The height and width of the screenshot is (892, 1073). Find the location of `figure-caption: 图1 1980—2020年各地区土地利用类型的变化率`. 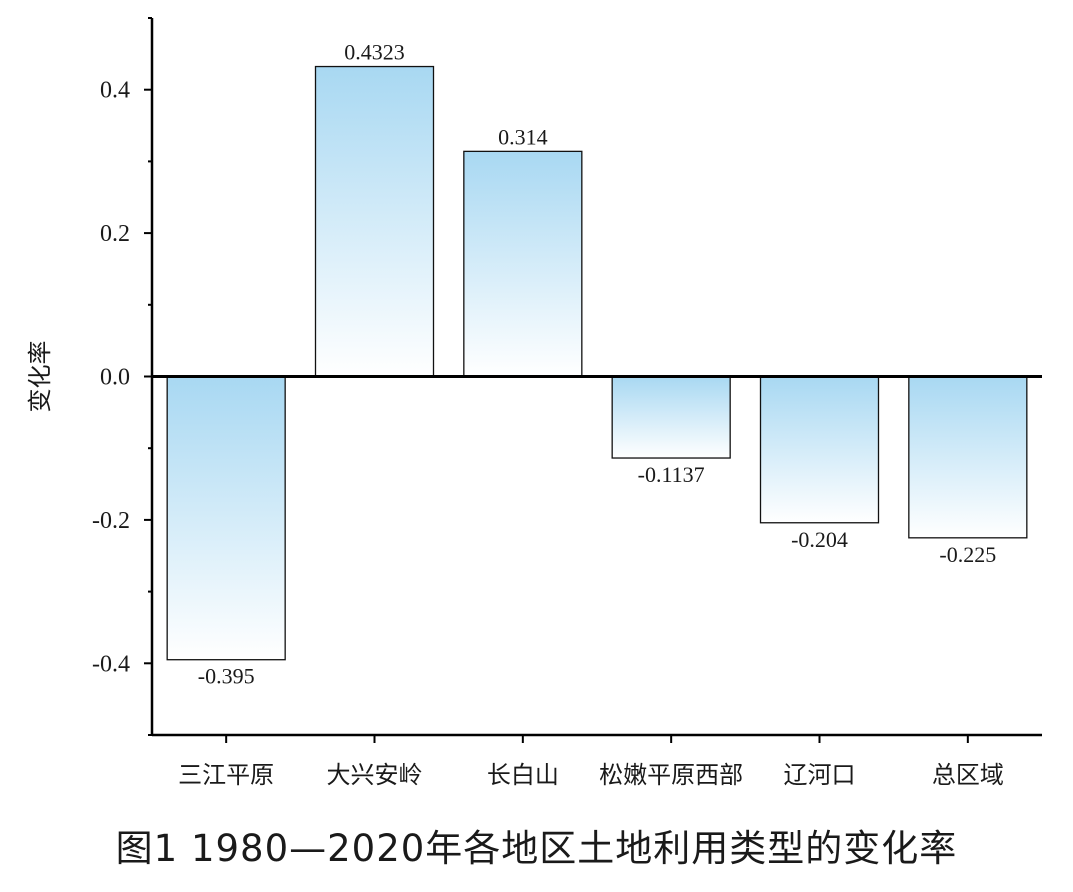

figure-caption: 图1 1980—2020年各地区土地利用类型的变化率 is located at coordinates (536, 848).